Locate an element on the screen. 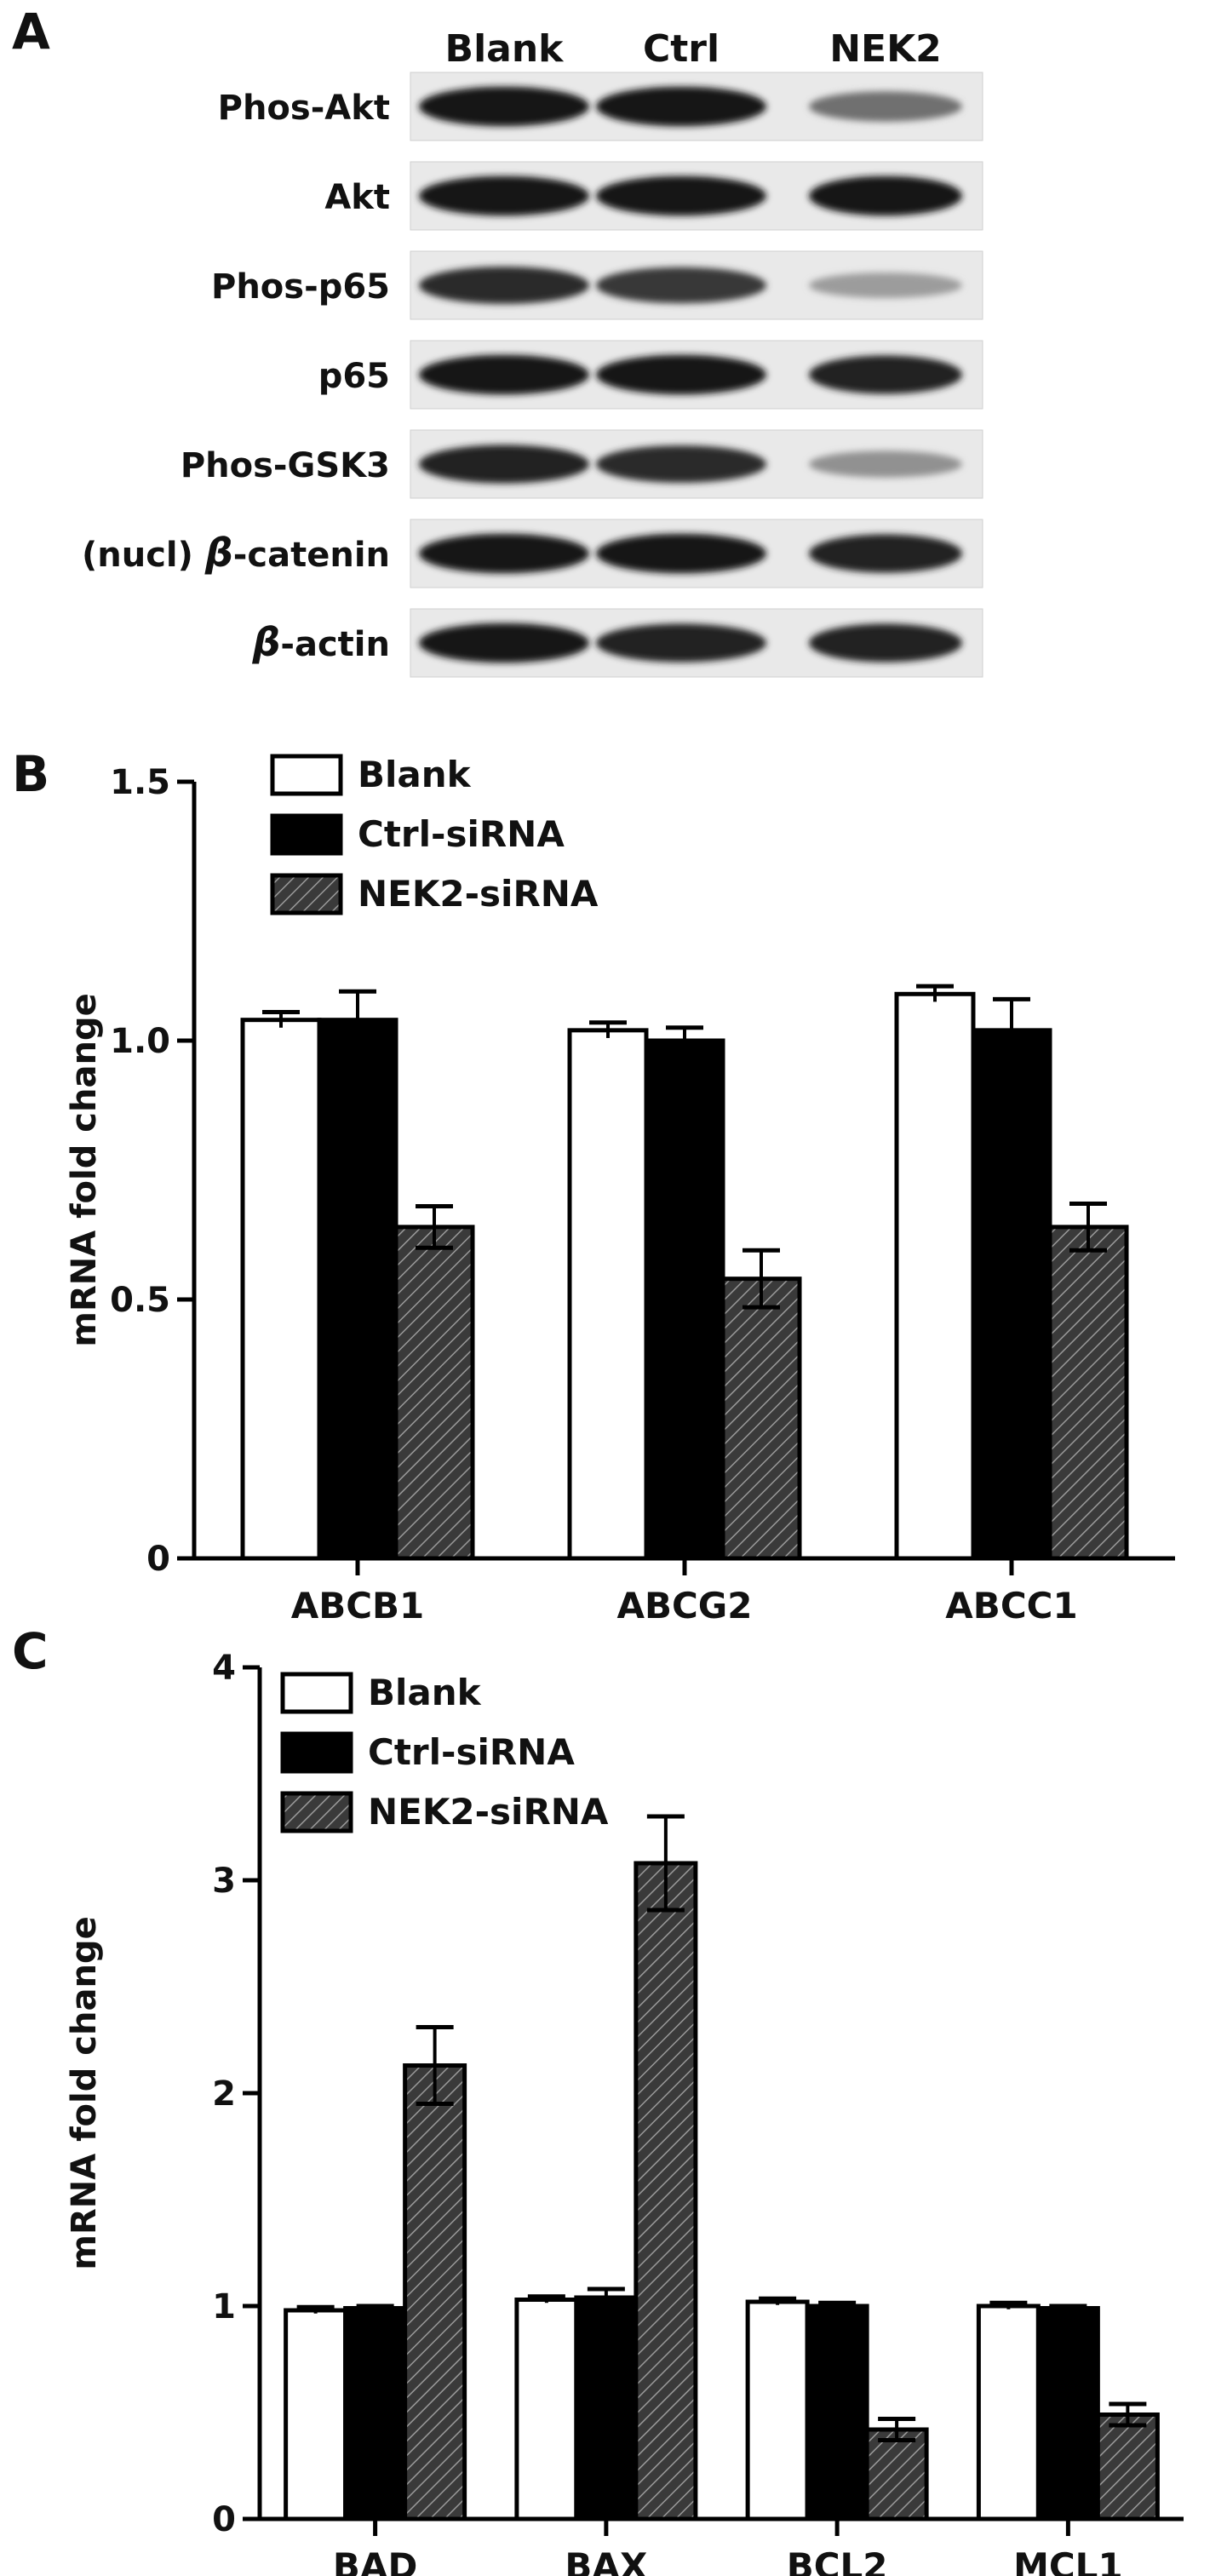  y-tick-label: 1.5 is located at coordinates (140, 782).